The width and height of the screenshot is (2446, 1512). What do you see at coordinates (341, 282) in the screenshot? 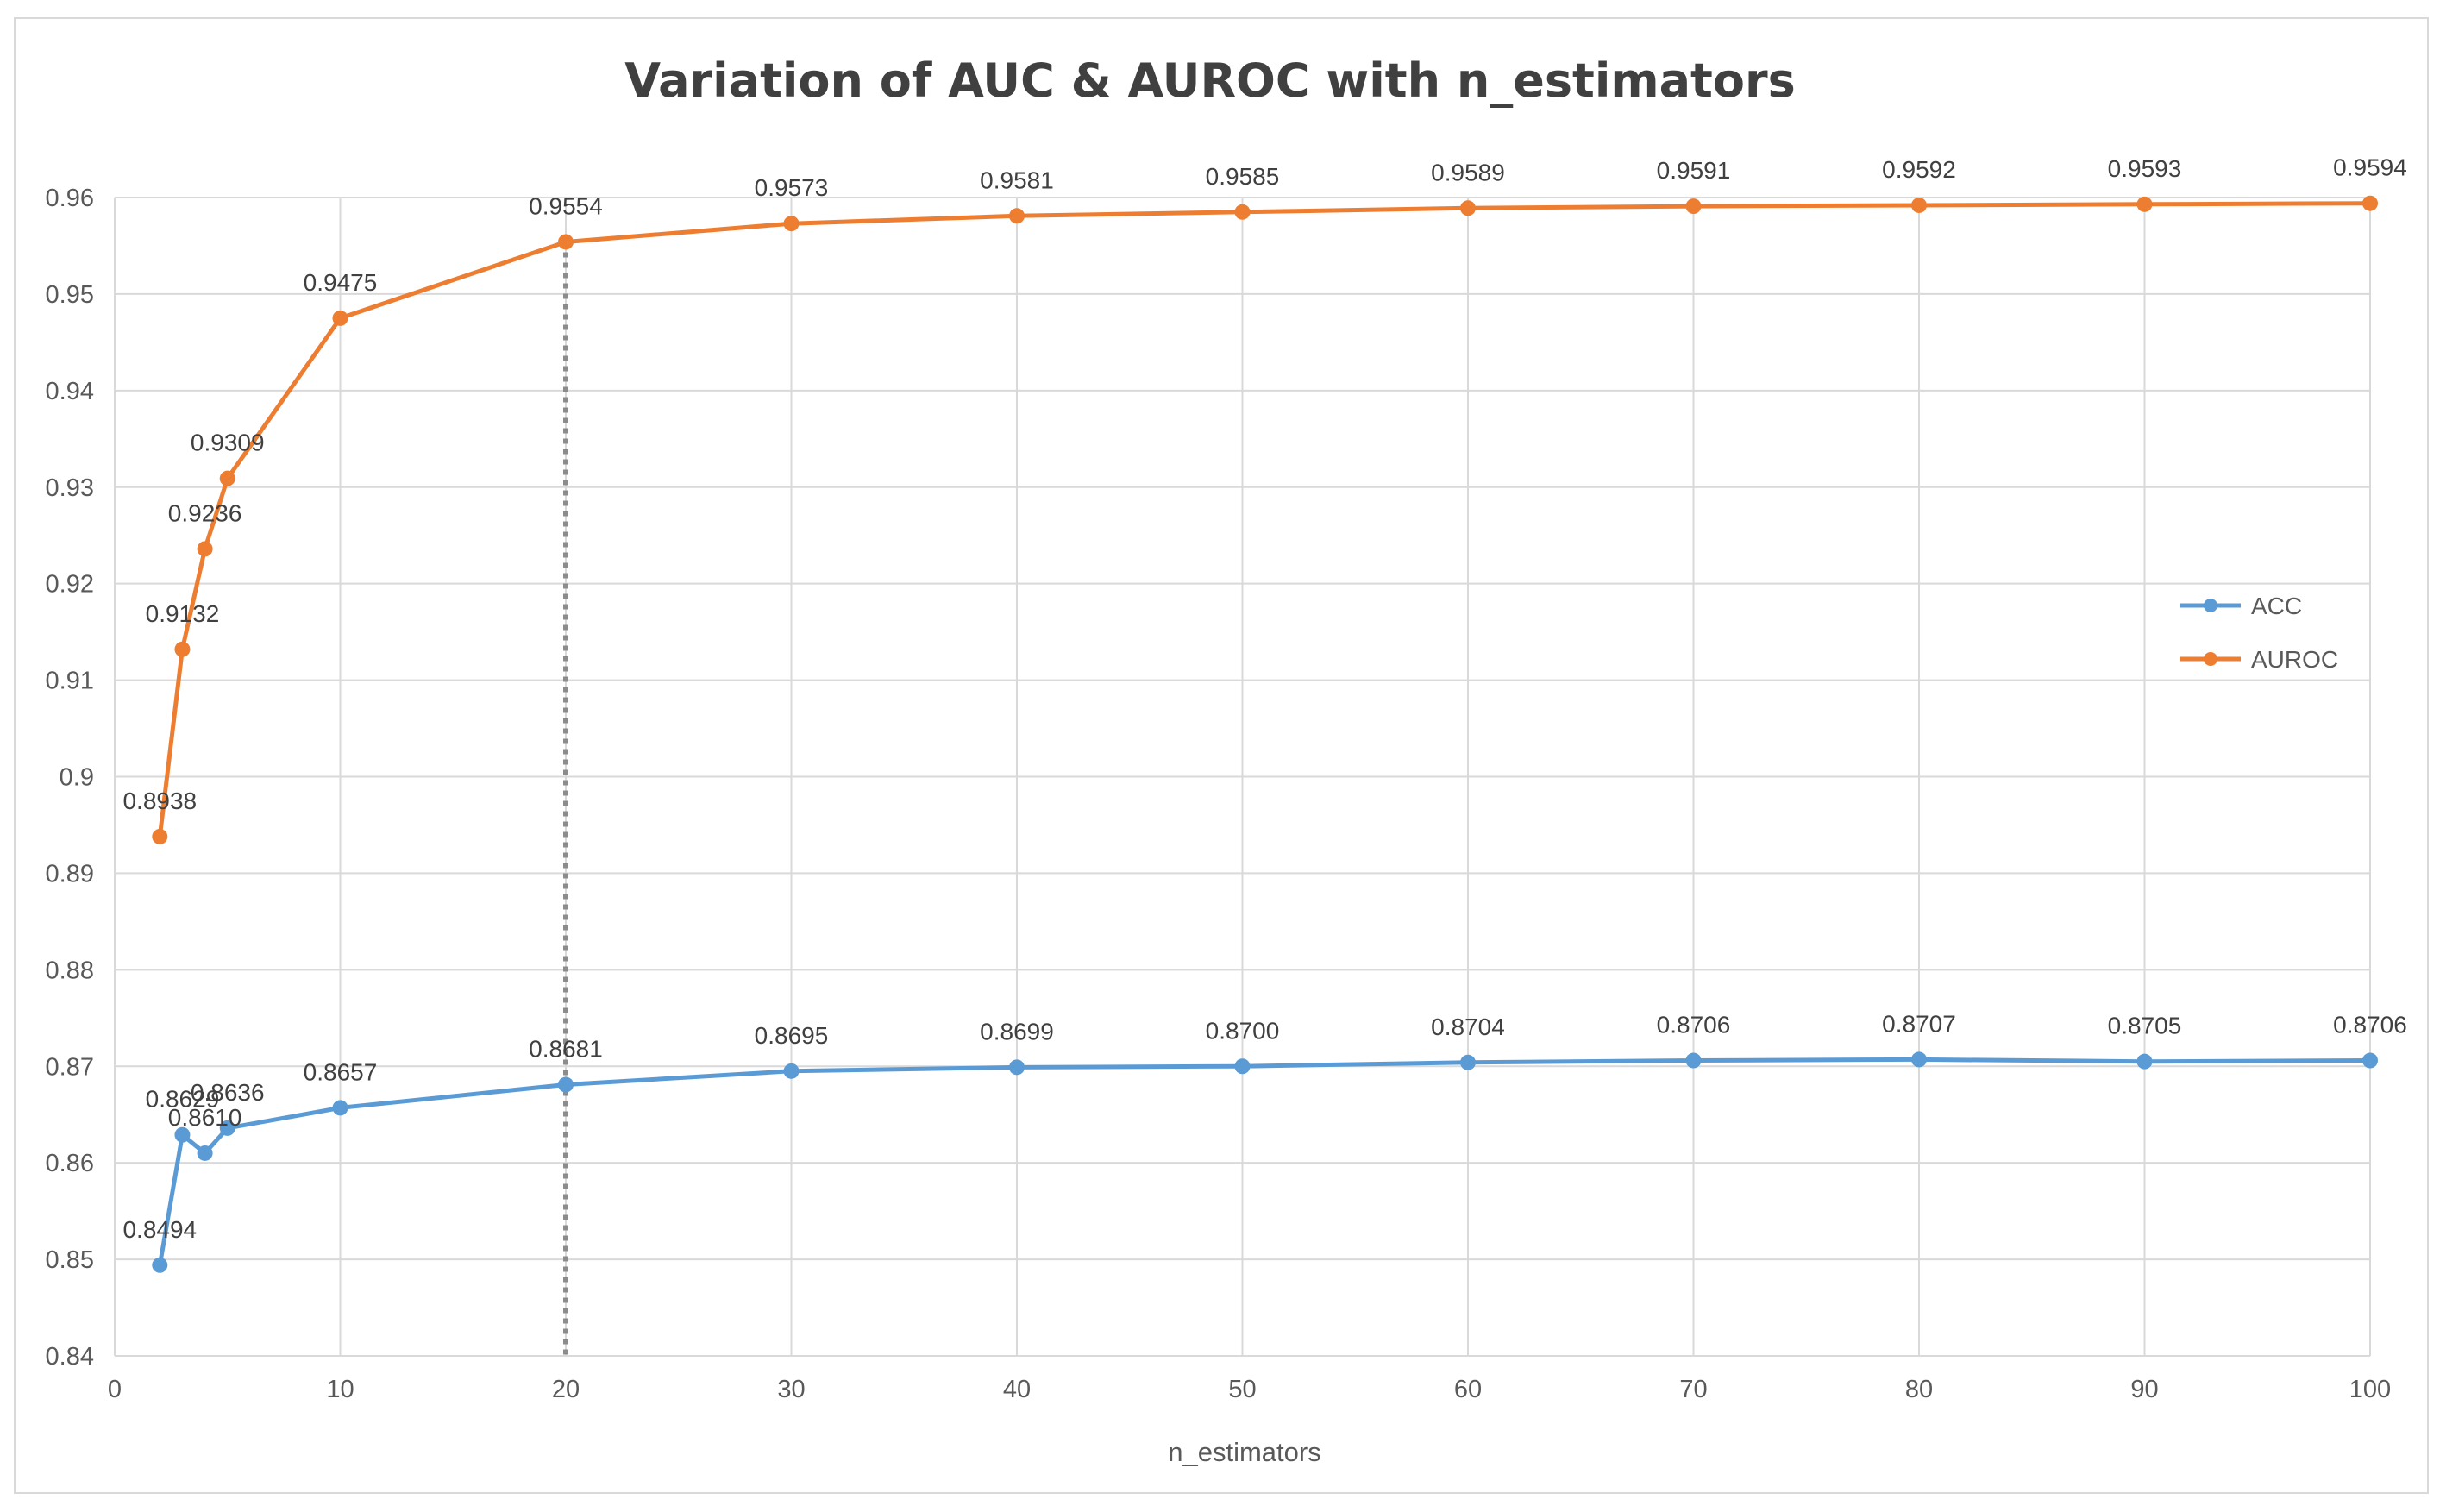
I see `auroc-data-label: 0.9475` at bounding box center [341, 282].